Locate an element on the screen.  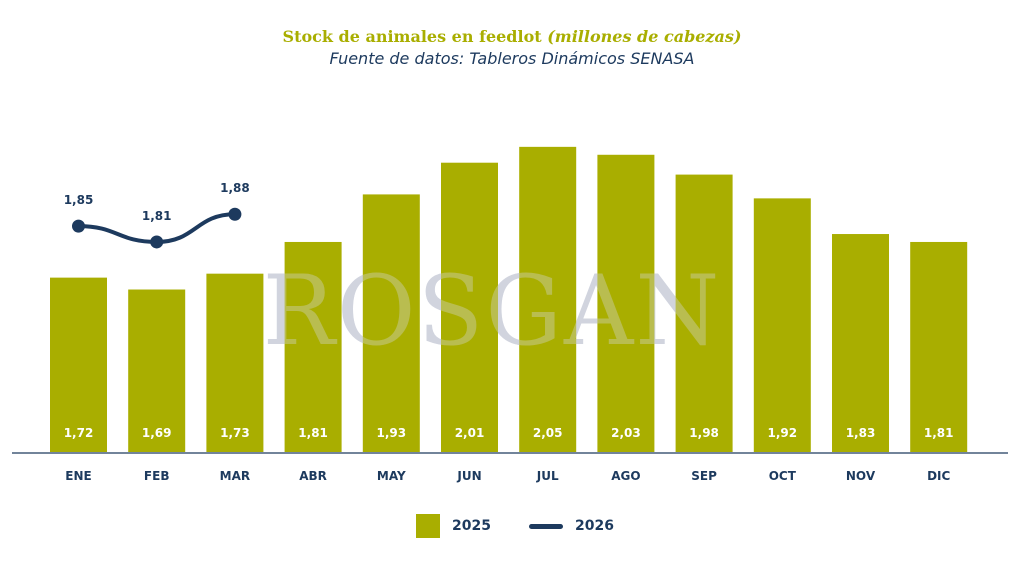
bar-may is located at coordinates (391, 323).